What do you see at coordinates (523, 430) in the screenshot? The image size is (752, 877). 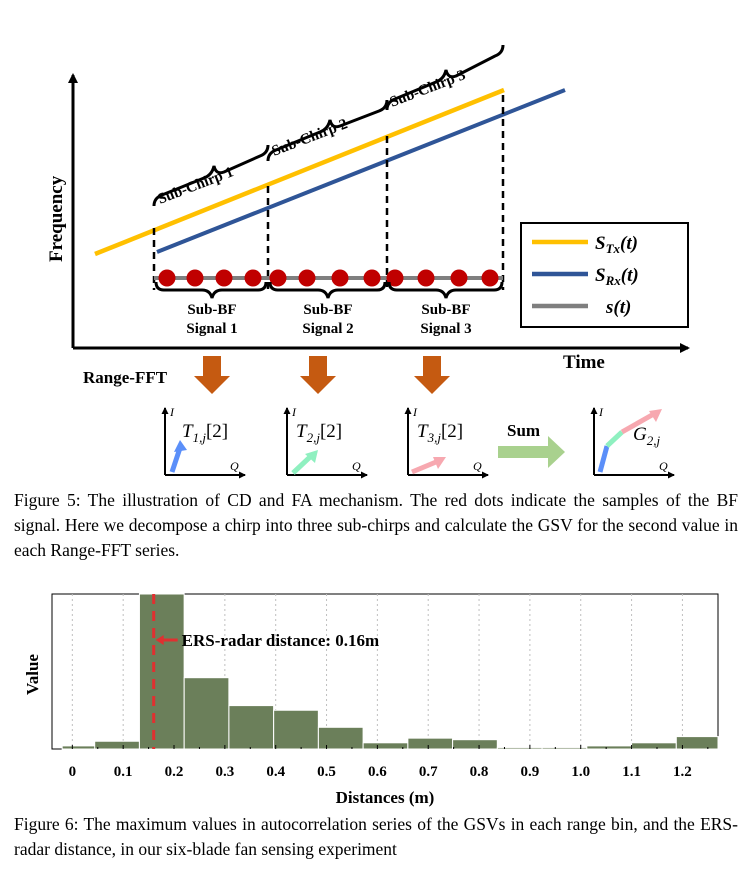 I see `sum-label: Sum` at bounding box center [523, 430].